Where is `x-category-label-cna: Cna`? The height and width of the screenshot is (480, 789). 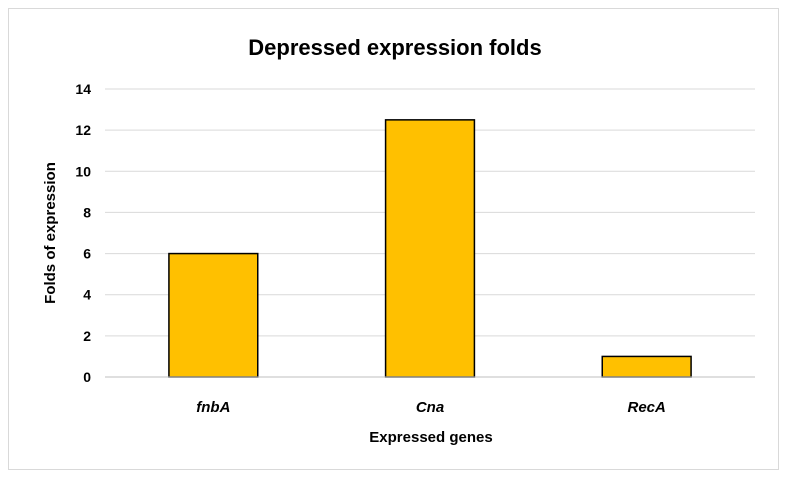 x-category-label-cna: Cna is located at coordinates (430, 407).